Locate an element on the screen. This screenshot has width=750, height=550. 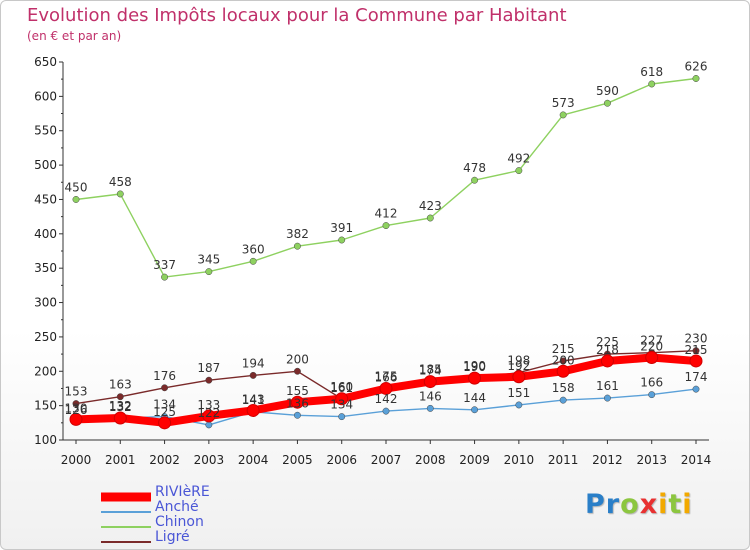
data-label-overlay: 190 is located at coordinates (474, 367).